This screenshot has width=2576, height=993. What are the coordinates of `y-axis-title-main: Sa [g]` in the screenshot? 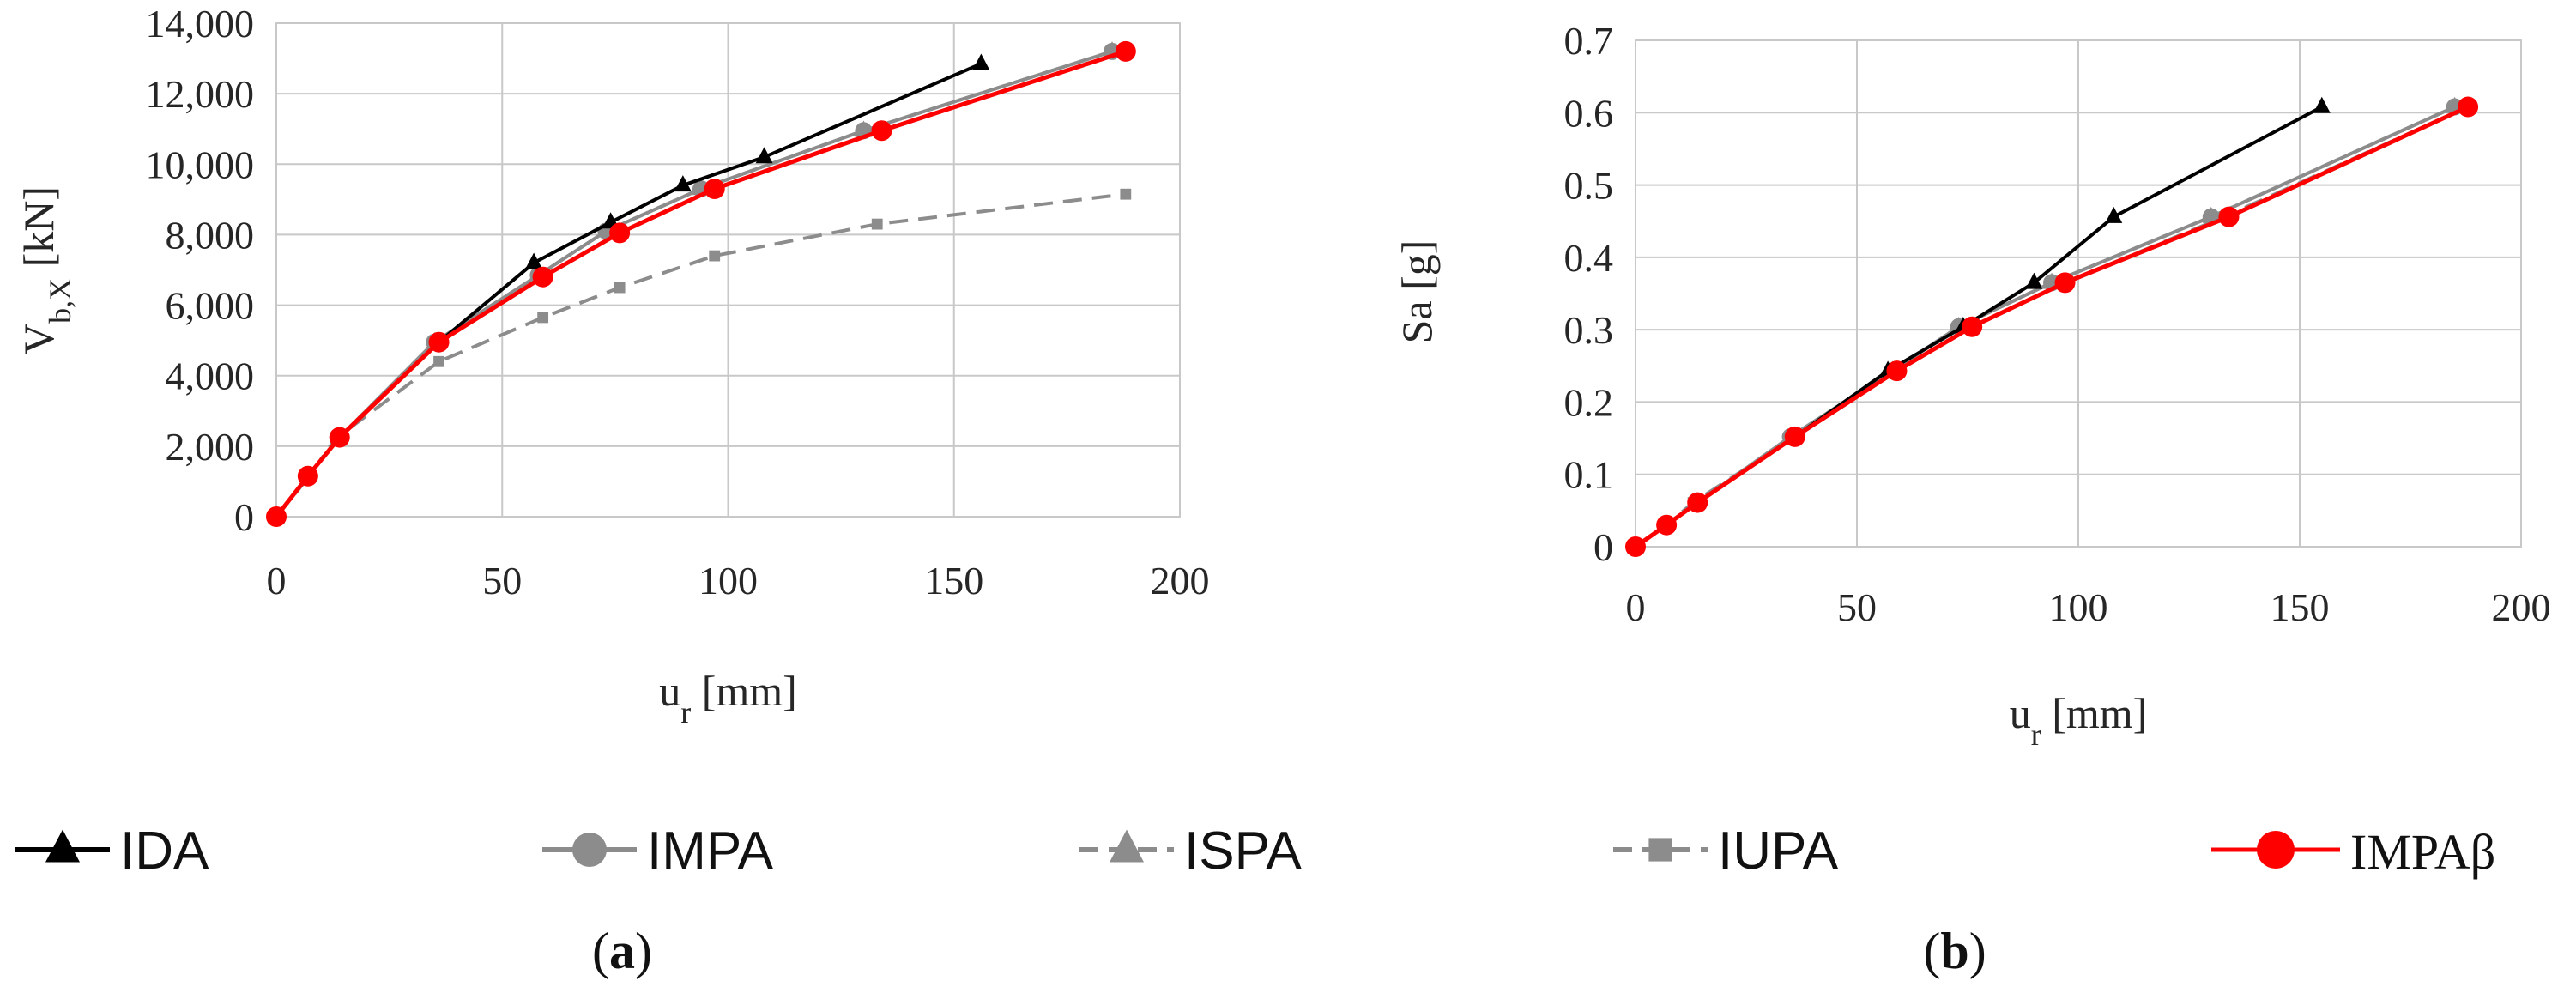 It's located at (1417, 292).